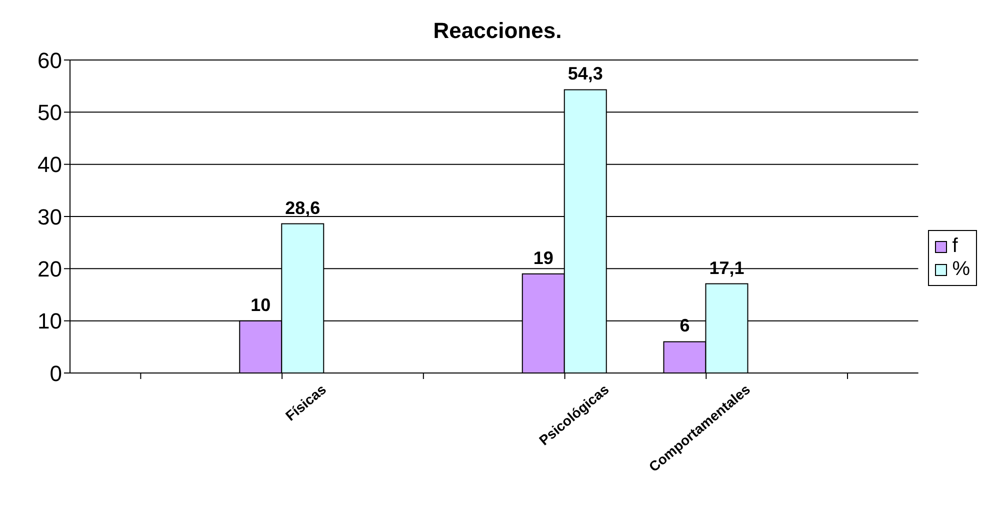  Describe the element at coordinates (260, 304) in the screenshot. I see `data-label: 10` at that location.